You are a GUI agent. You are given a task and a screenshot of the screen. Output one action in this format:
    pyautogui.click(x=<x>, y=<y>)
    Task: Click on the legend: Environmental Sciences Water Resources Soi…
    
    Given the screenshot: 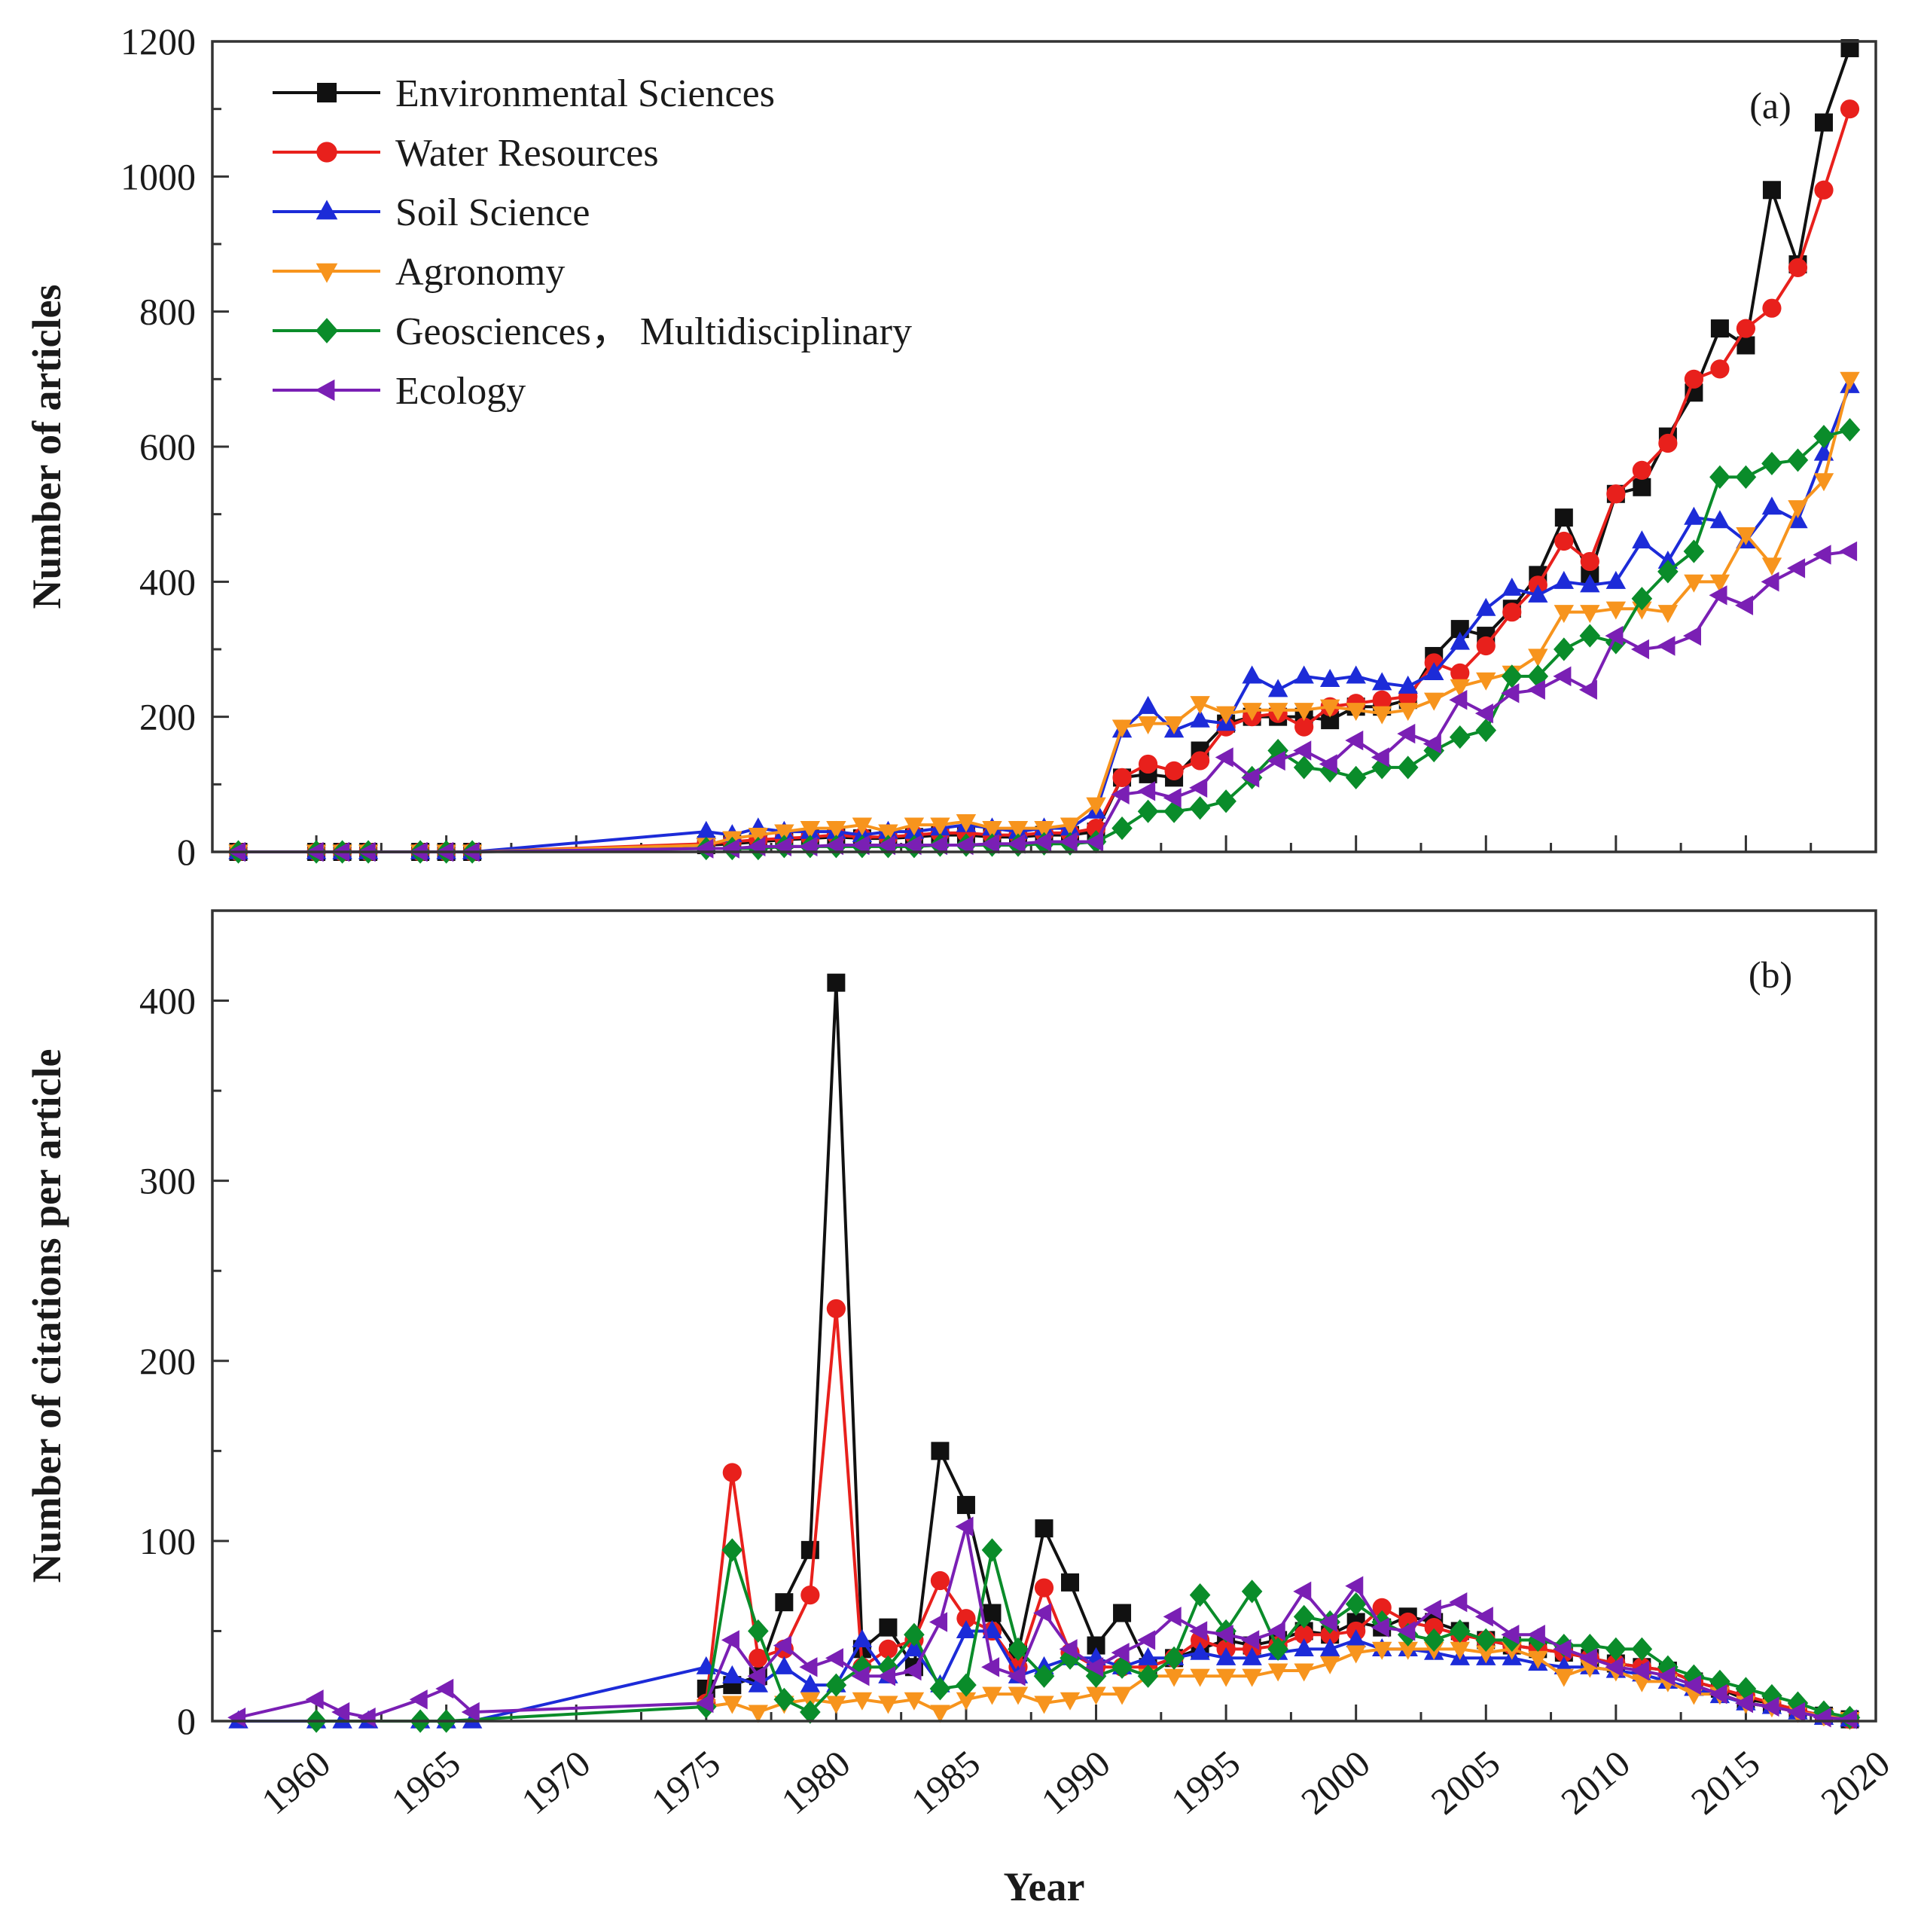 What is the action you would take?
    pyautogui.click(x=592, y=243)
    